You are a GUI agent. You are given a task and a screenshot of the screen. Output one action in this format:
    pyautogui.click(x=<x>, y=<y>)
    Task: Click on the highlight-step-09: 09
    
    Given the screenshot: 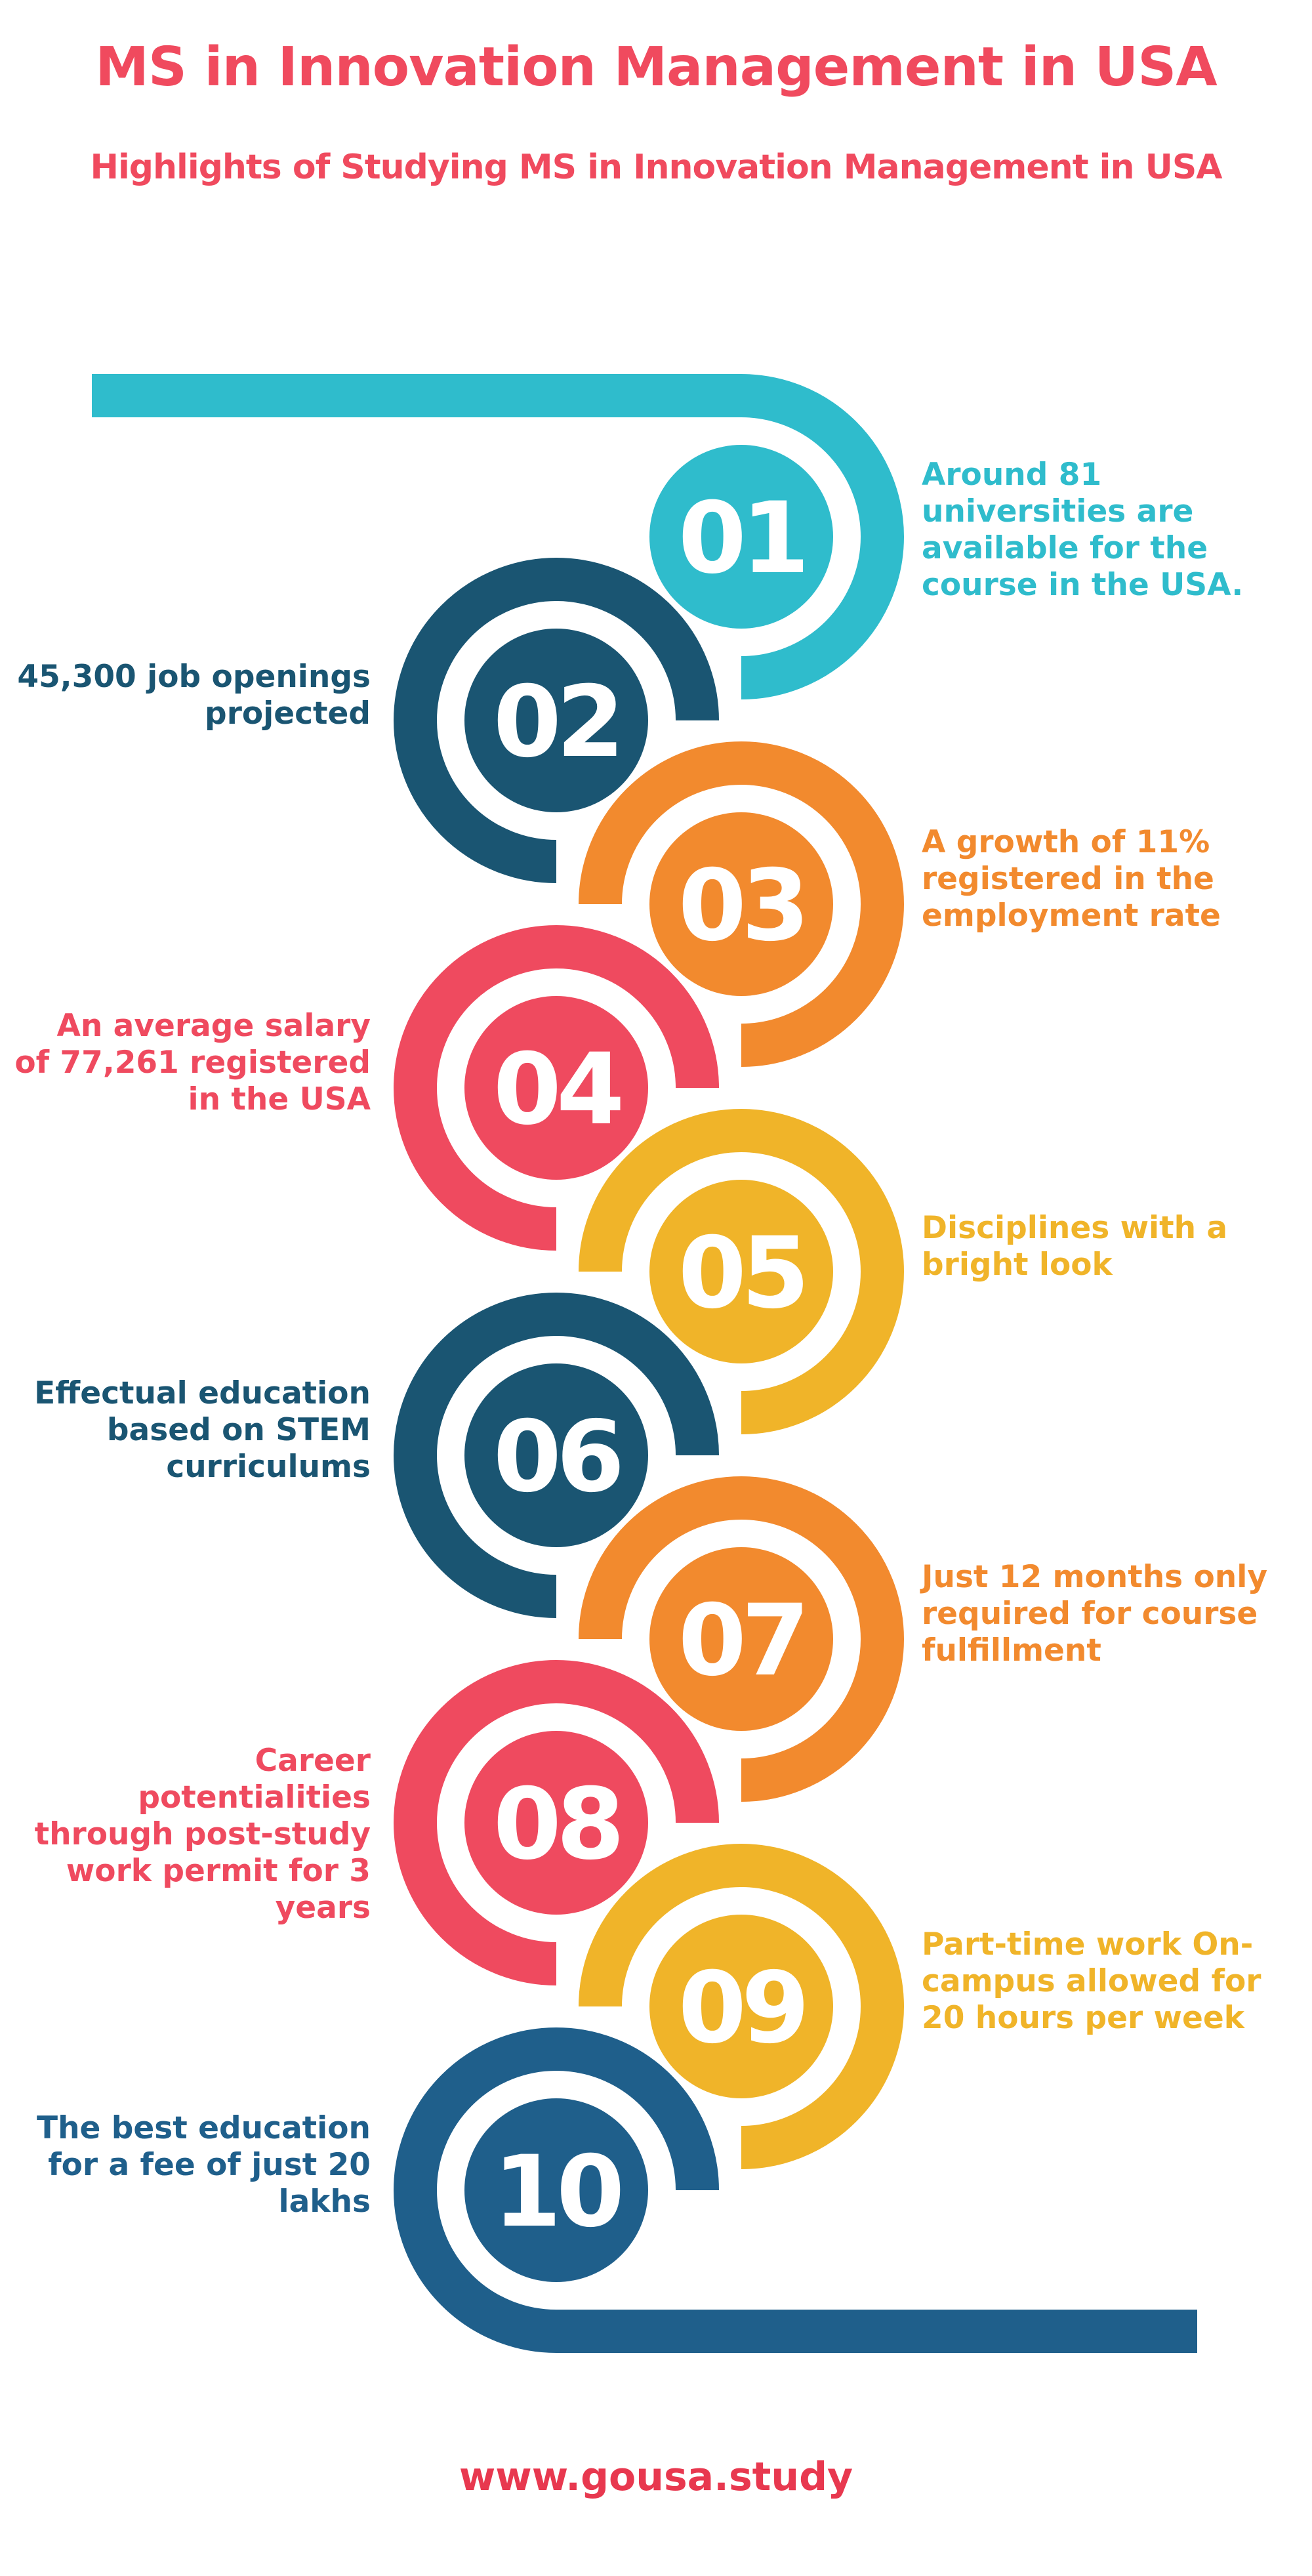 What is the action you would take?
    pyautogui.click(x=741, y=2006)
    